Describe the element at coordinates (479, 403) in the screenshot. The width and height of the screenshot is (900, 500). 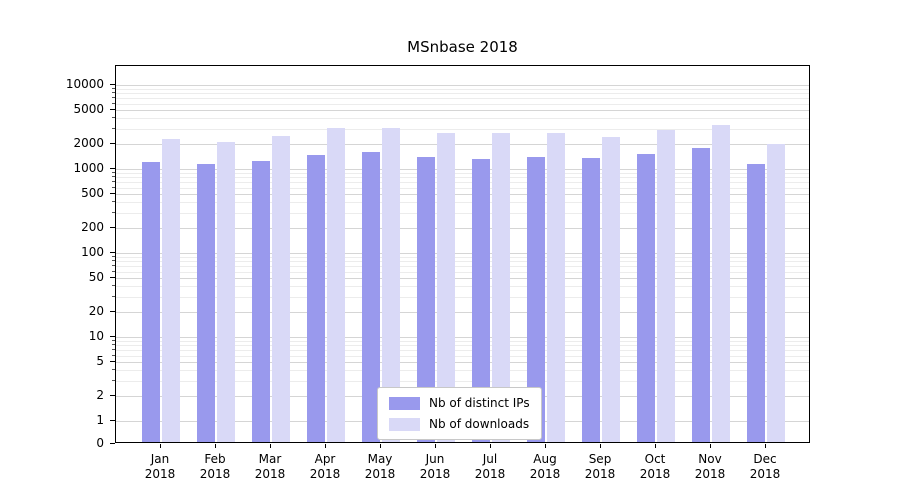
I see `legend-label-ips: Nb of distinct IPs` at that location.